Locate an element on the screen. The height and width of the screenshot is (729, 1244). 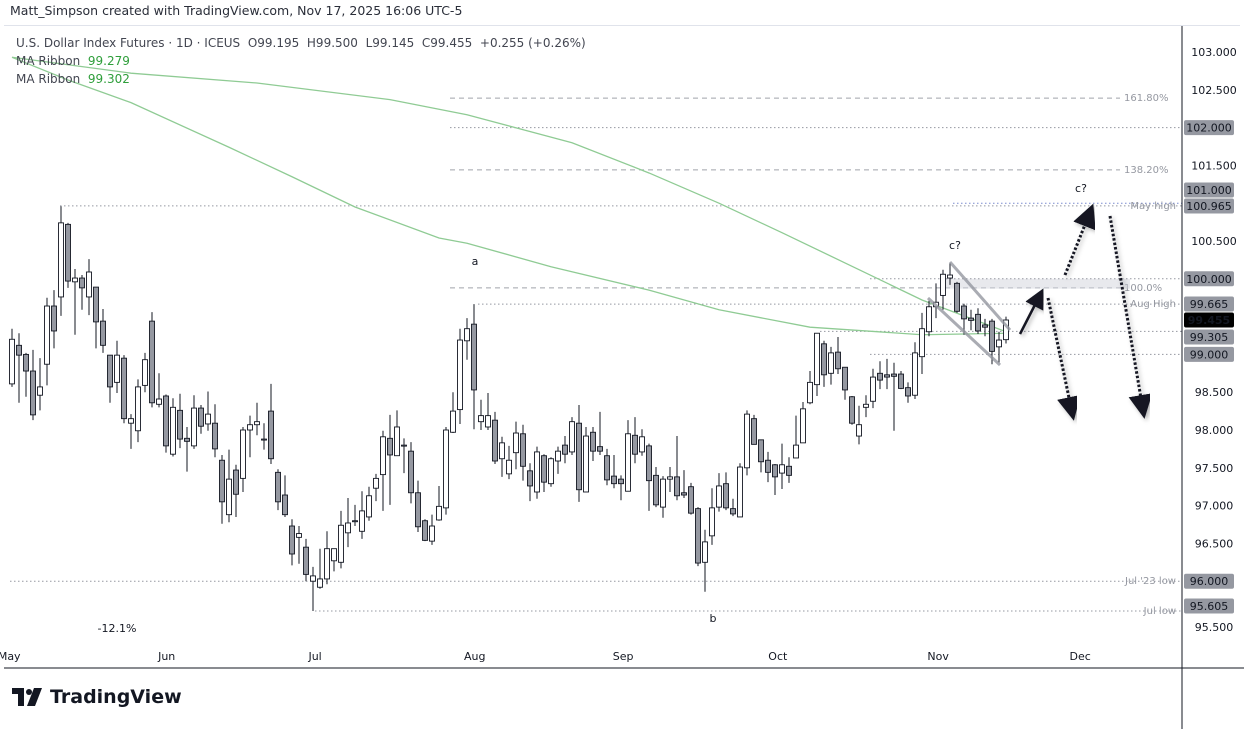
symbol-name: U.S. Dollar Index Futures · 1D · ICEUS is located at coordinates (128, 43).